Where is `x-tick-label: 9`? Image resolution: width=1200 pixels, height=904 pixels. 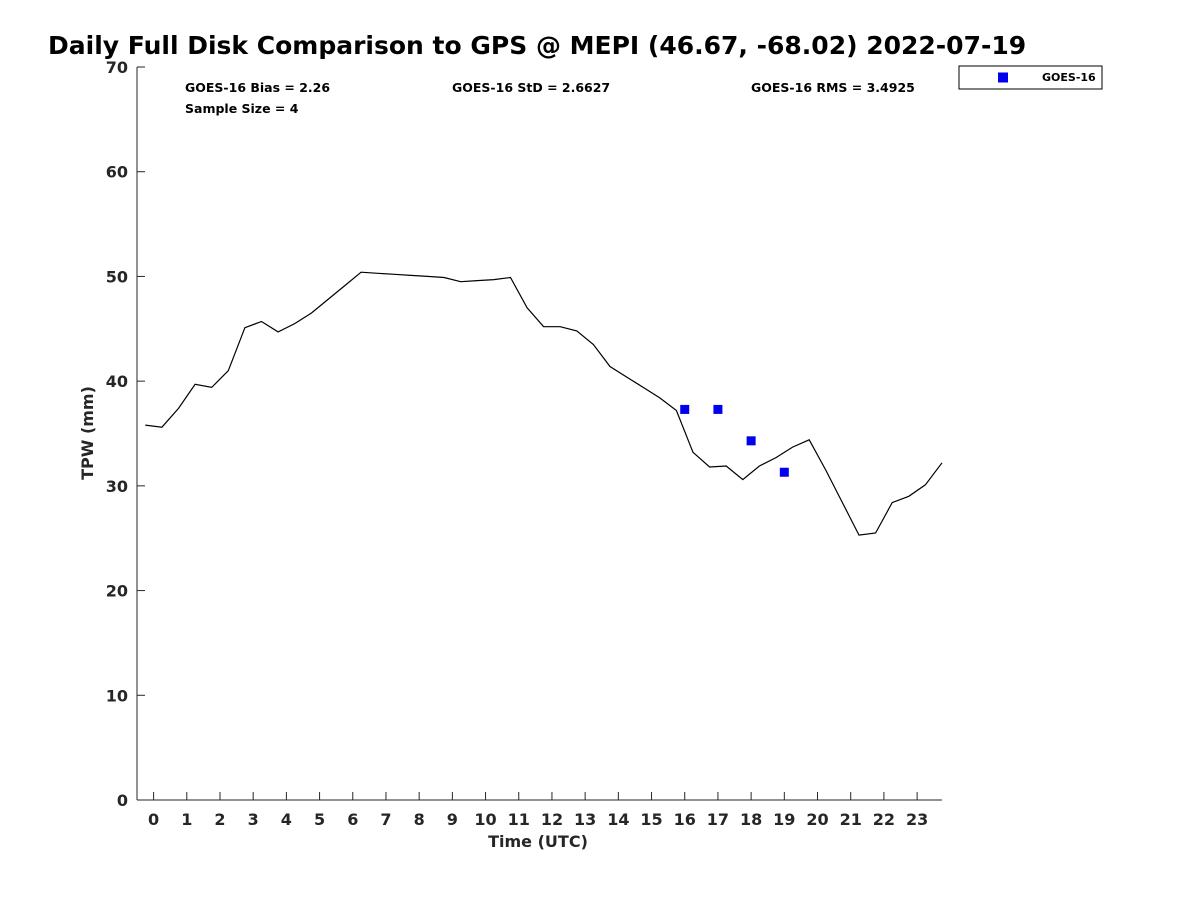
x-tick-label: 9 is located at coordinates (452, 819).